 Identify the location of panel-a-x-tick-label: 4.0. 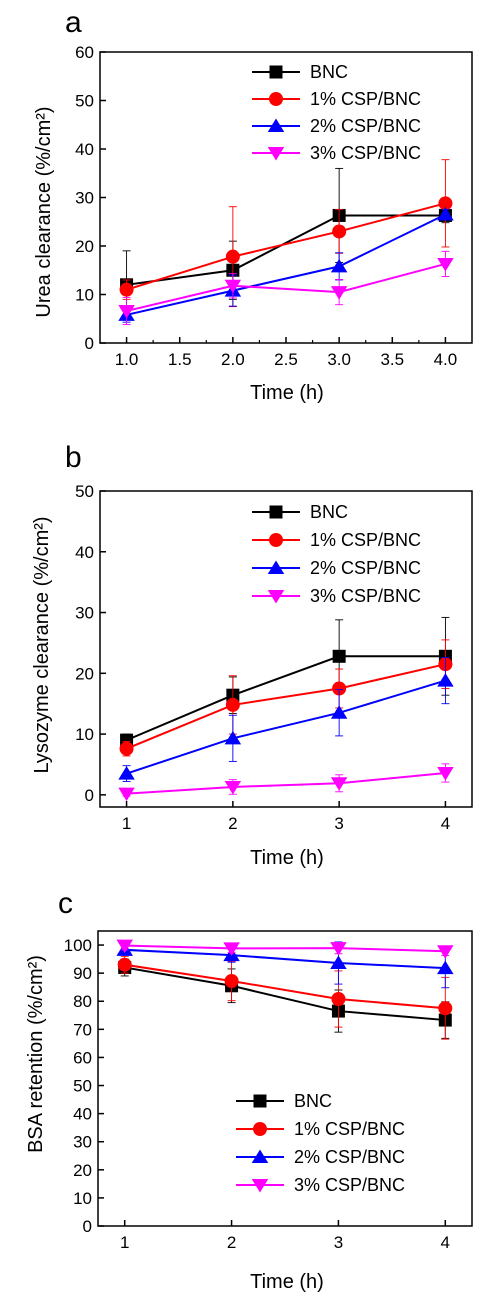
(446, 359).